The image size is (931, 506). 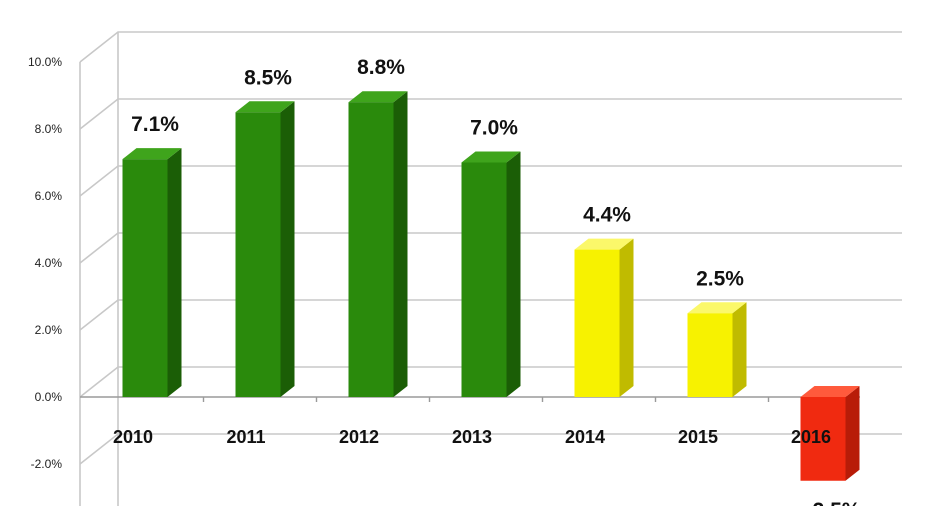 I want to click on data-label: 7.0%, so click(x=494, y=128).